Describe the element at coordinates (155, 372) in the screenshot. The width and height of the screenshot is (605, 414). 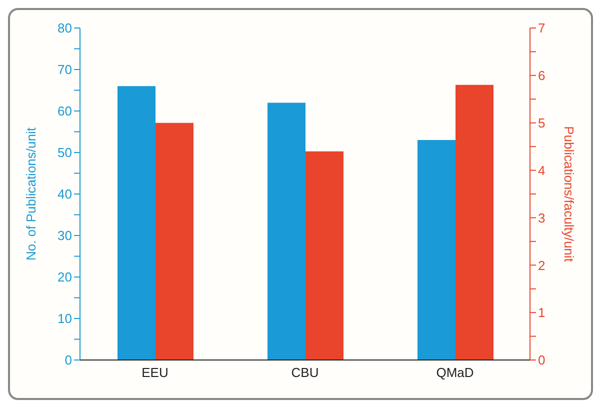
I see `x-tick-label: EEU` at that location.